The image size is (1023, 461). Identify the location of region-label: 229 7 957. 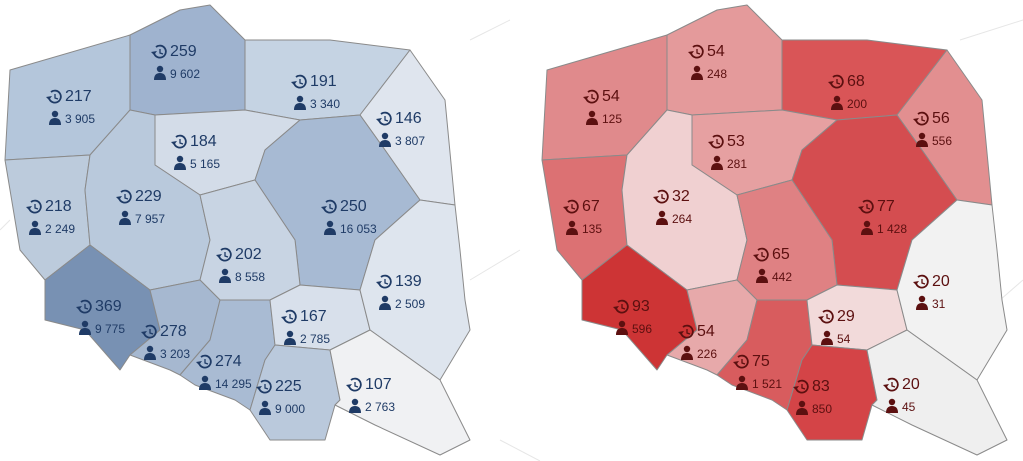
(140, 207).